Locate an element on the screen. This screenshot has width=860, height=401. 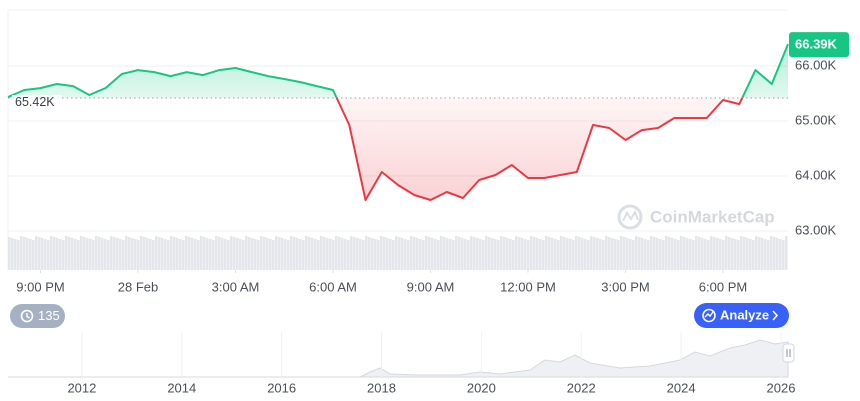
history-button: 135 is located at coordinates (37, 316).